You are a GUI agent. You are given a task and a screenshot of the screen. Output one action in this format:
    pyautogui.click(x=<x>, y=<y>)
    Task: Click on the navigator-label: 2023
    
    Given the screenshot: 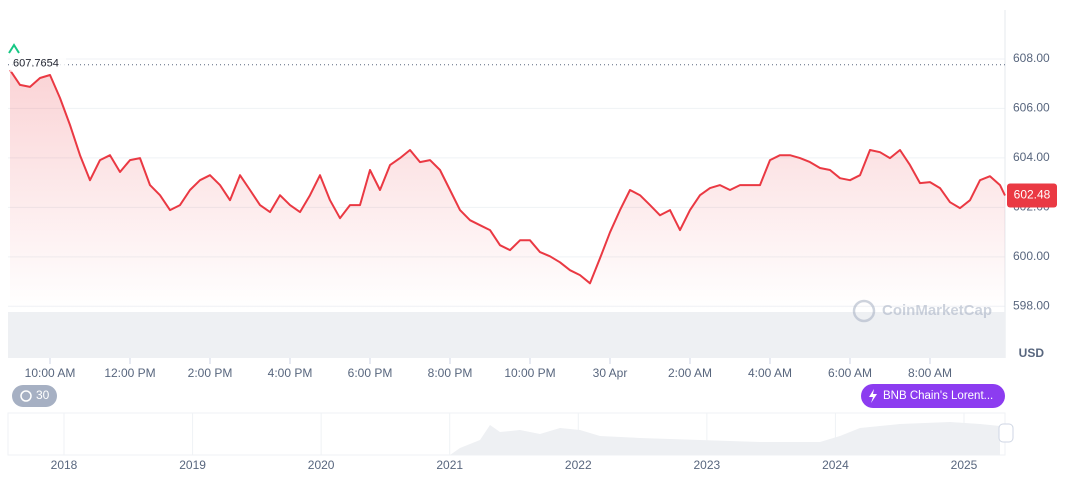 What is the action you would take?
    pyautogui.click(x=707, y=465)
    